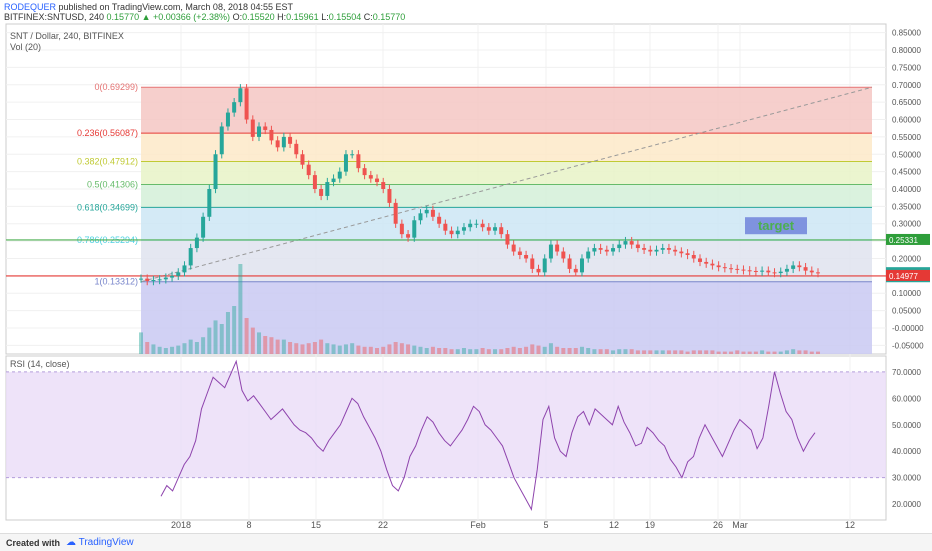 Image resolution: width=932 pixels, height=551 pixels. Describe the element at coordinates (107, 162) in the screenshot. I see `fib-label: 0.382(0.47912)` at that location.